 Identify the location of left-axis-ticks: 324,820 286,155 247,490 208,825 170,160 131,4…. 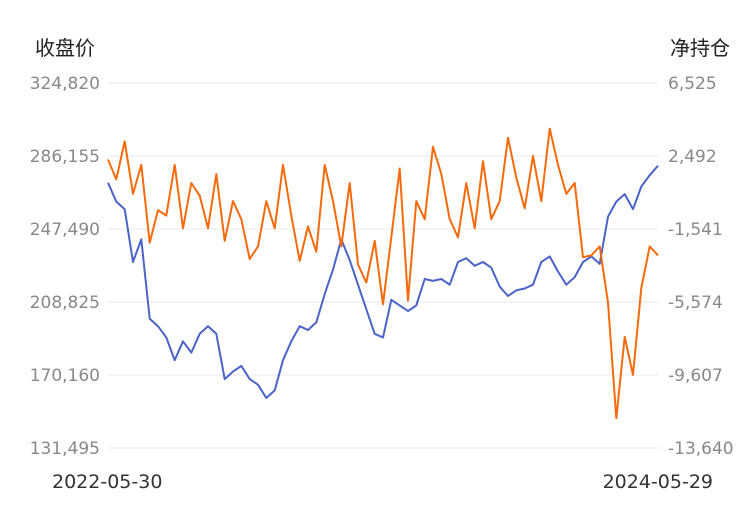
(65, 266).